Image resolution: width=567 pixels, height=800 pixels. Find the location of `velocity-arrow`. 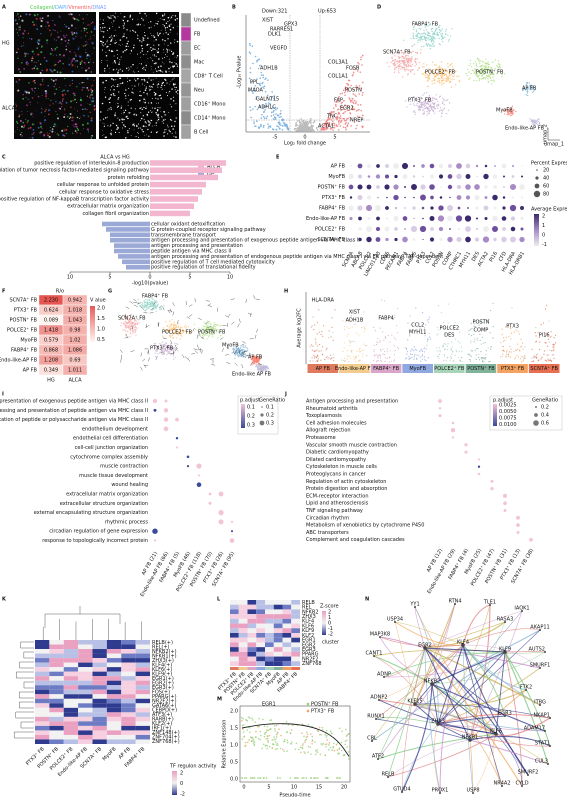

velocity-arrow is located at coordinates (196, 352).